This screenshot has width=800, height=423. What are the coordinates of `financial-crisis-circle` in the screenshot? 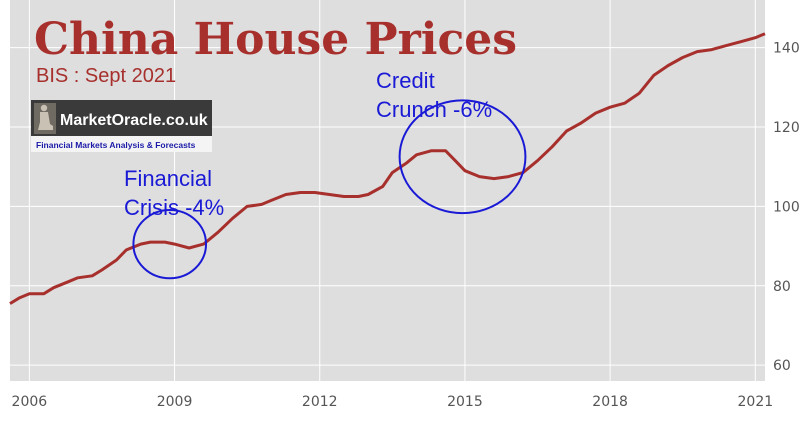 It's located at (170, 244).